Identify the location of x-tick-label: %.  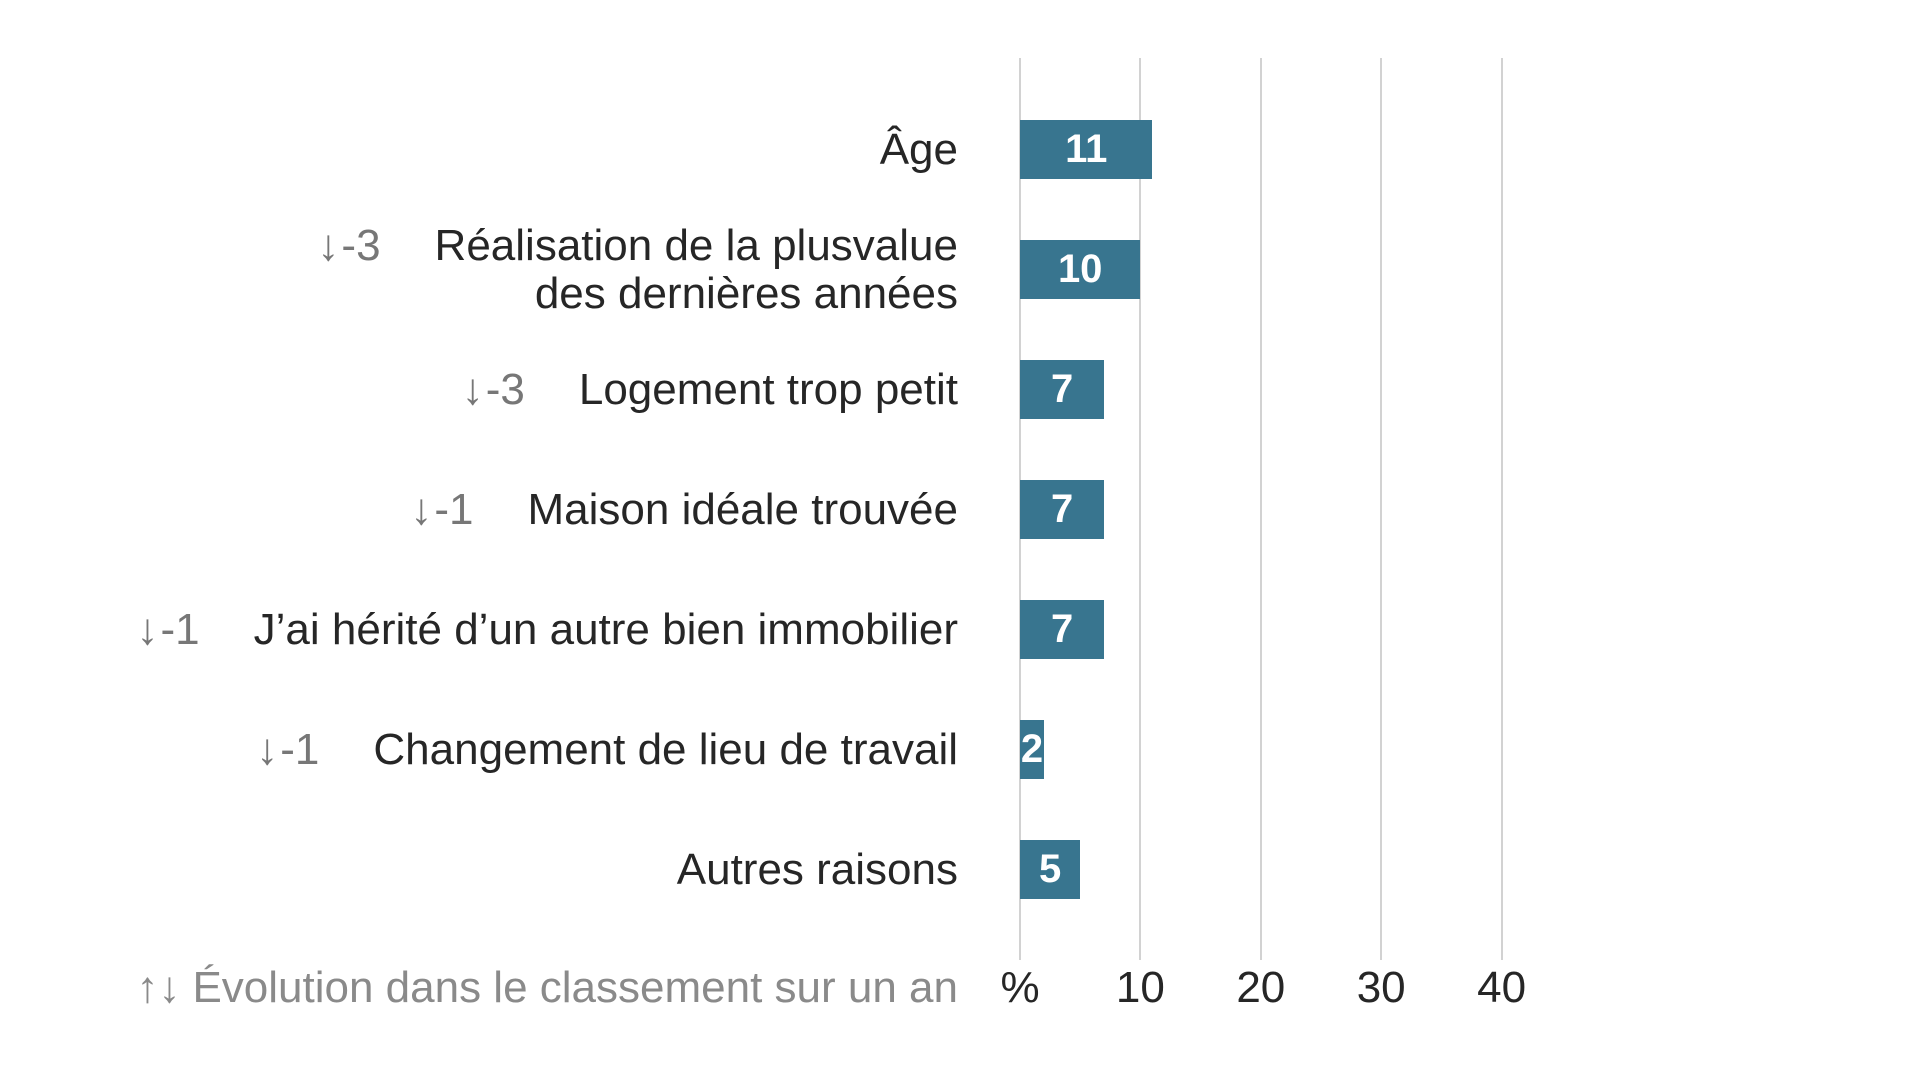
(1020, 987).